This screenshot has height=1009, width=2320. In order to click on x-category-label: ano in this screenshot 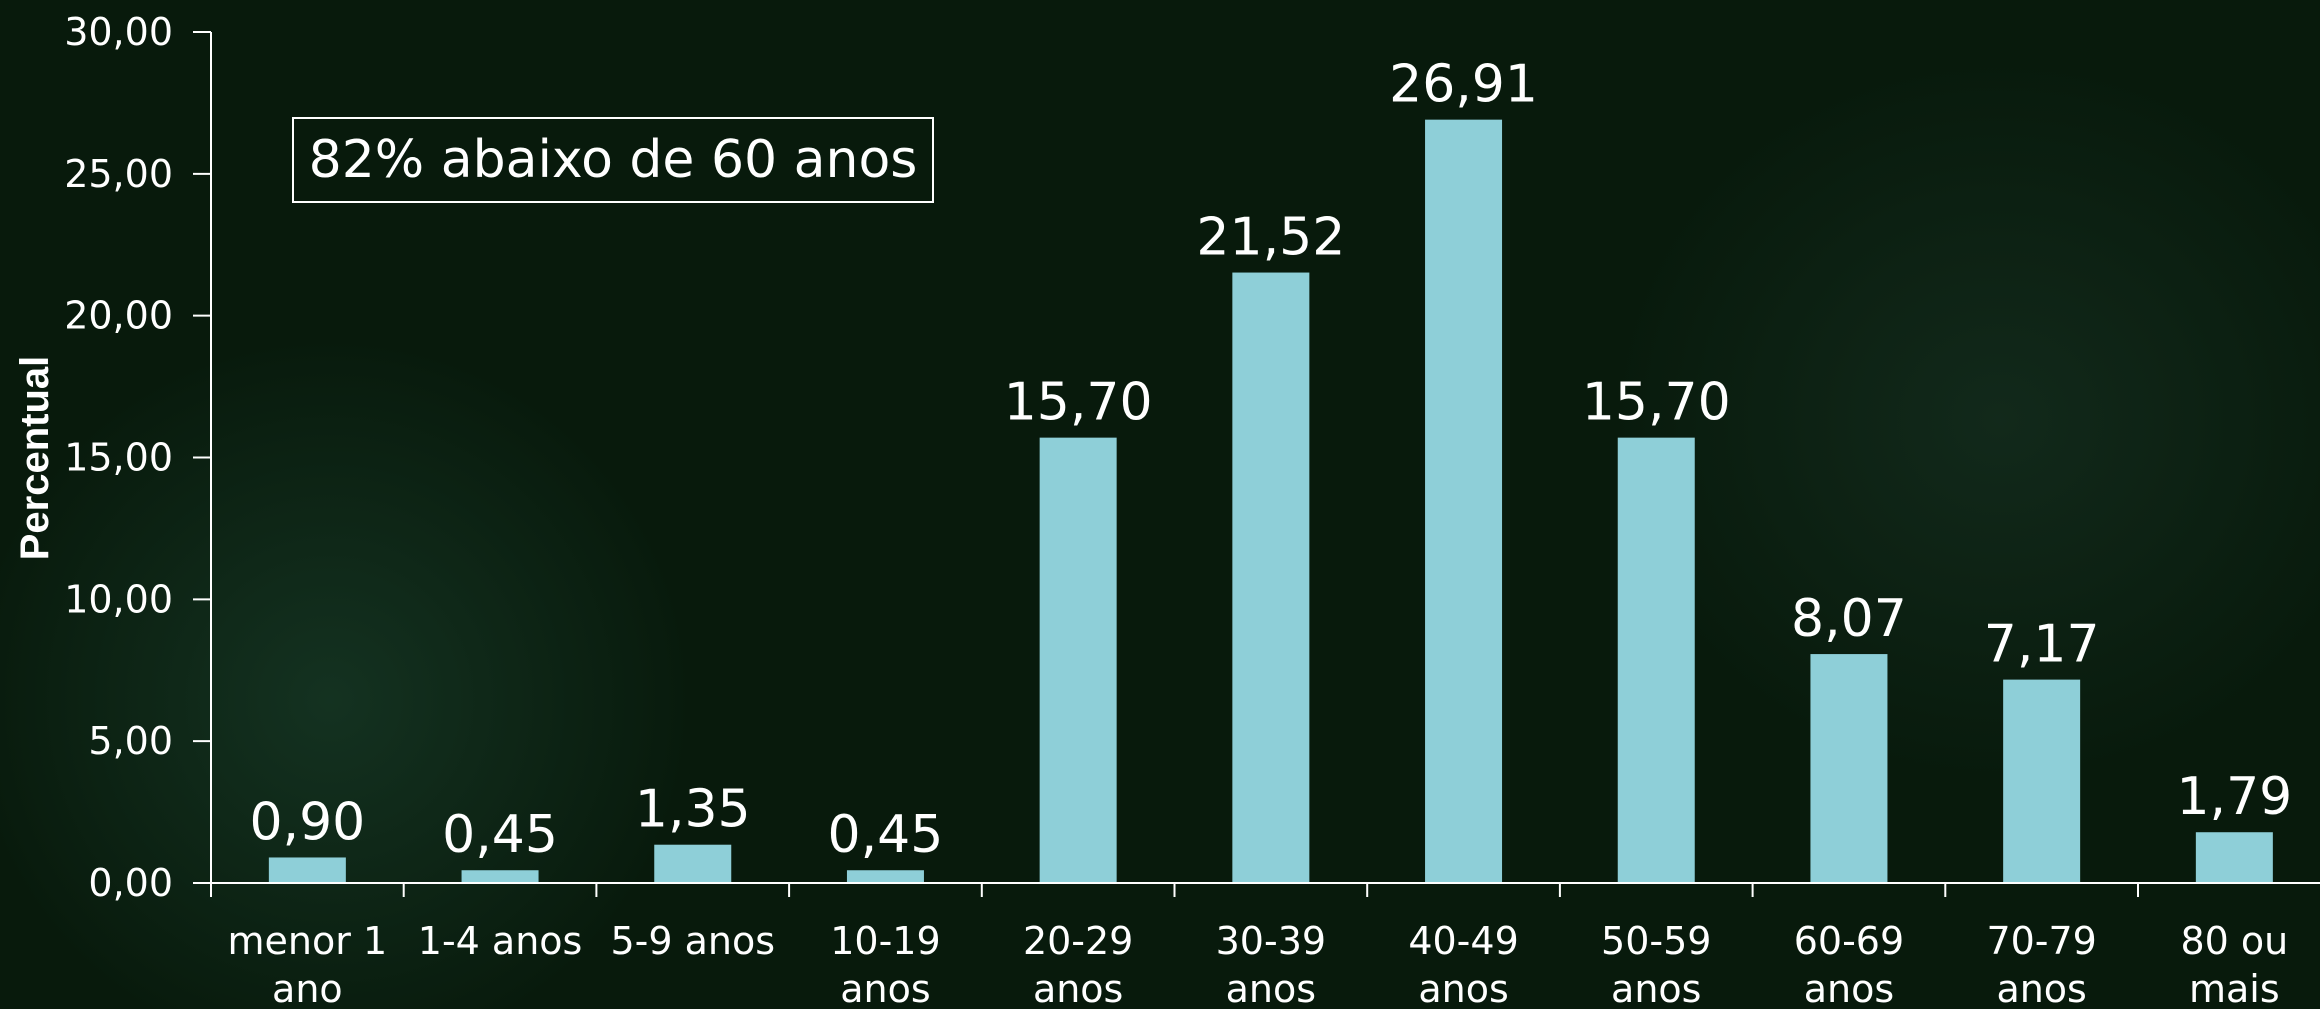, I will do `click(307, 988)`.